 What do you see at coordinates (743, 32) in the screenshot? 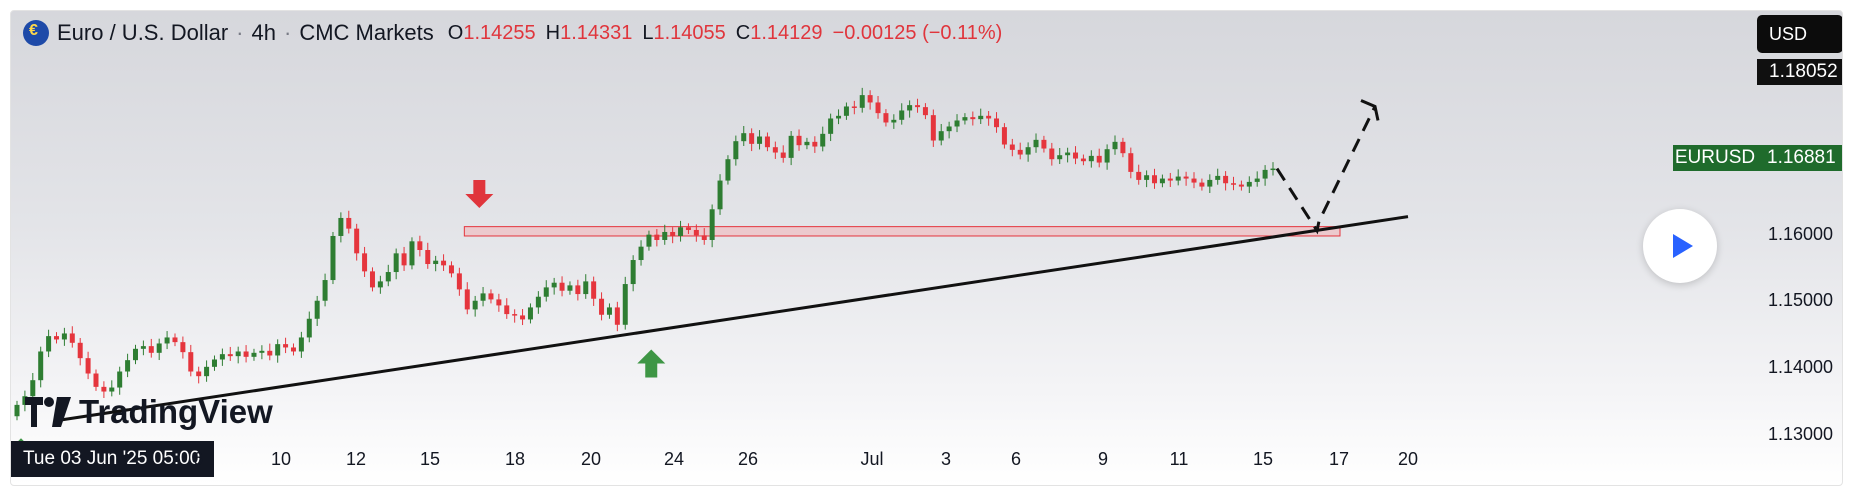
I see `close-label: C` at bounding box center [743, 32].